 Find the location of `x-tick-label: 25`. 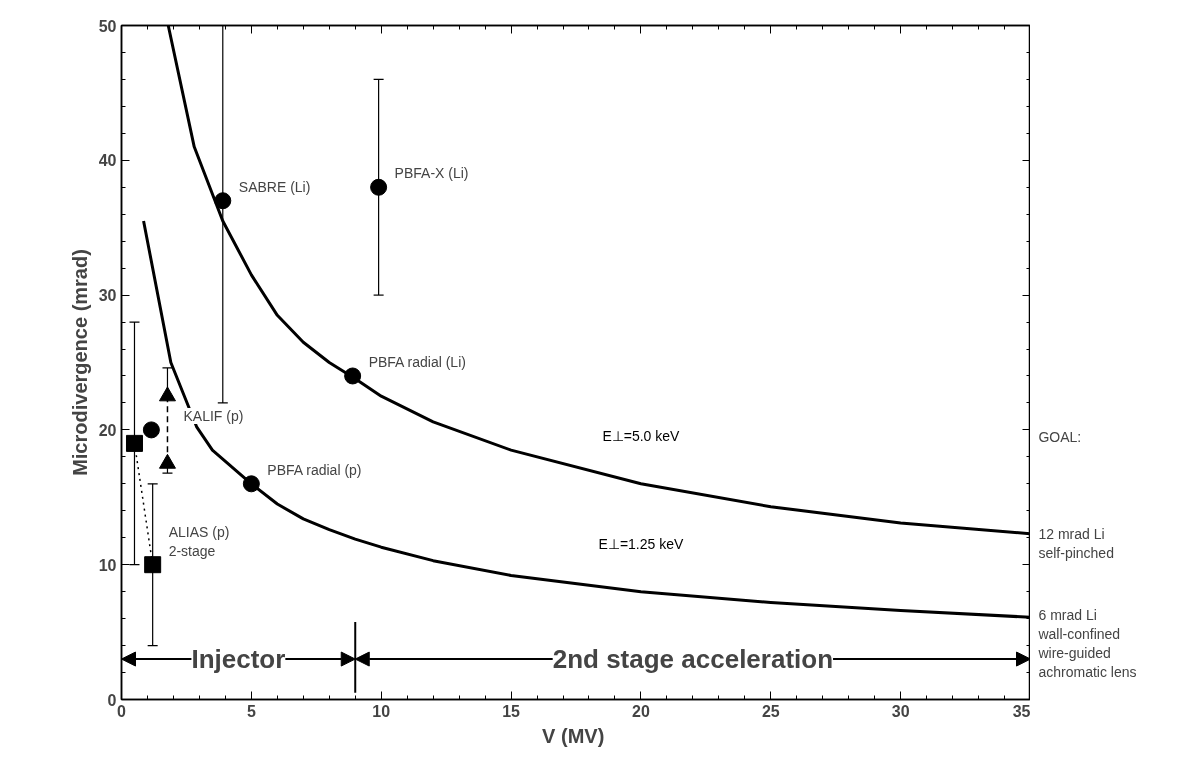

x-tick-label: 25 is located at coordinates (770, 711).